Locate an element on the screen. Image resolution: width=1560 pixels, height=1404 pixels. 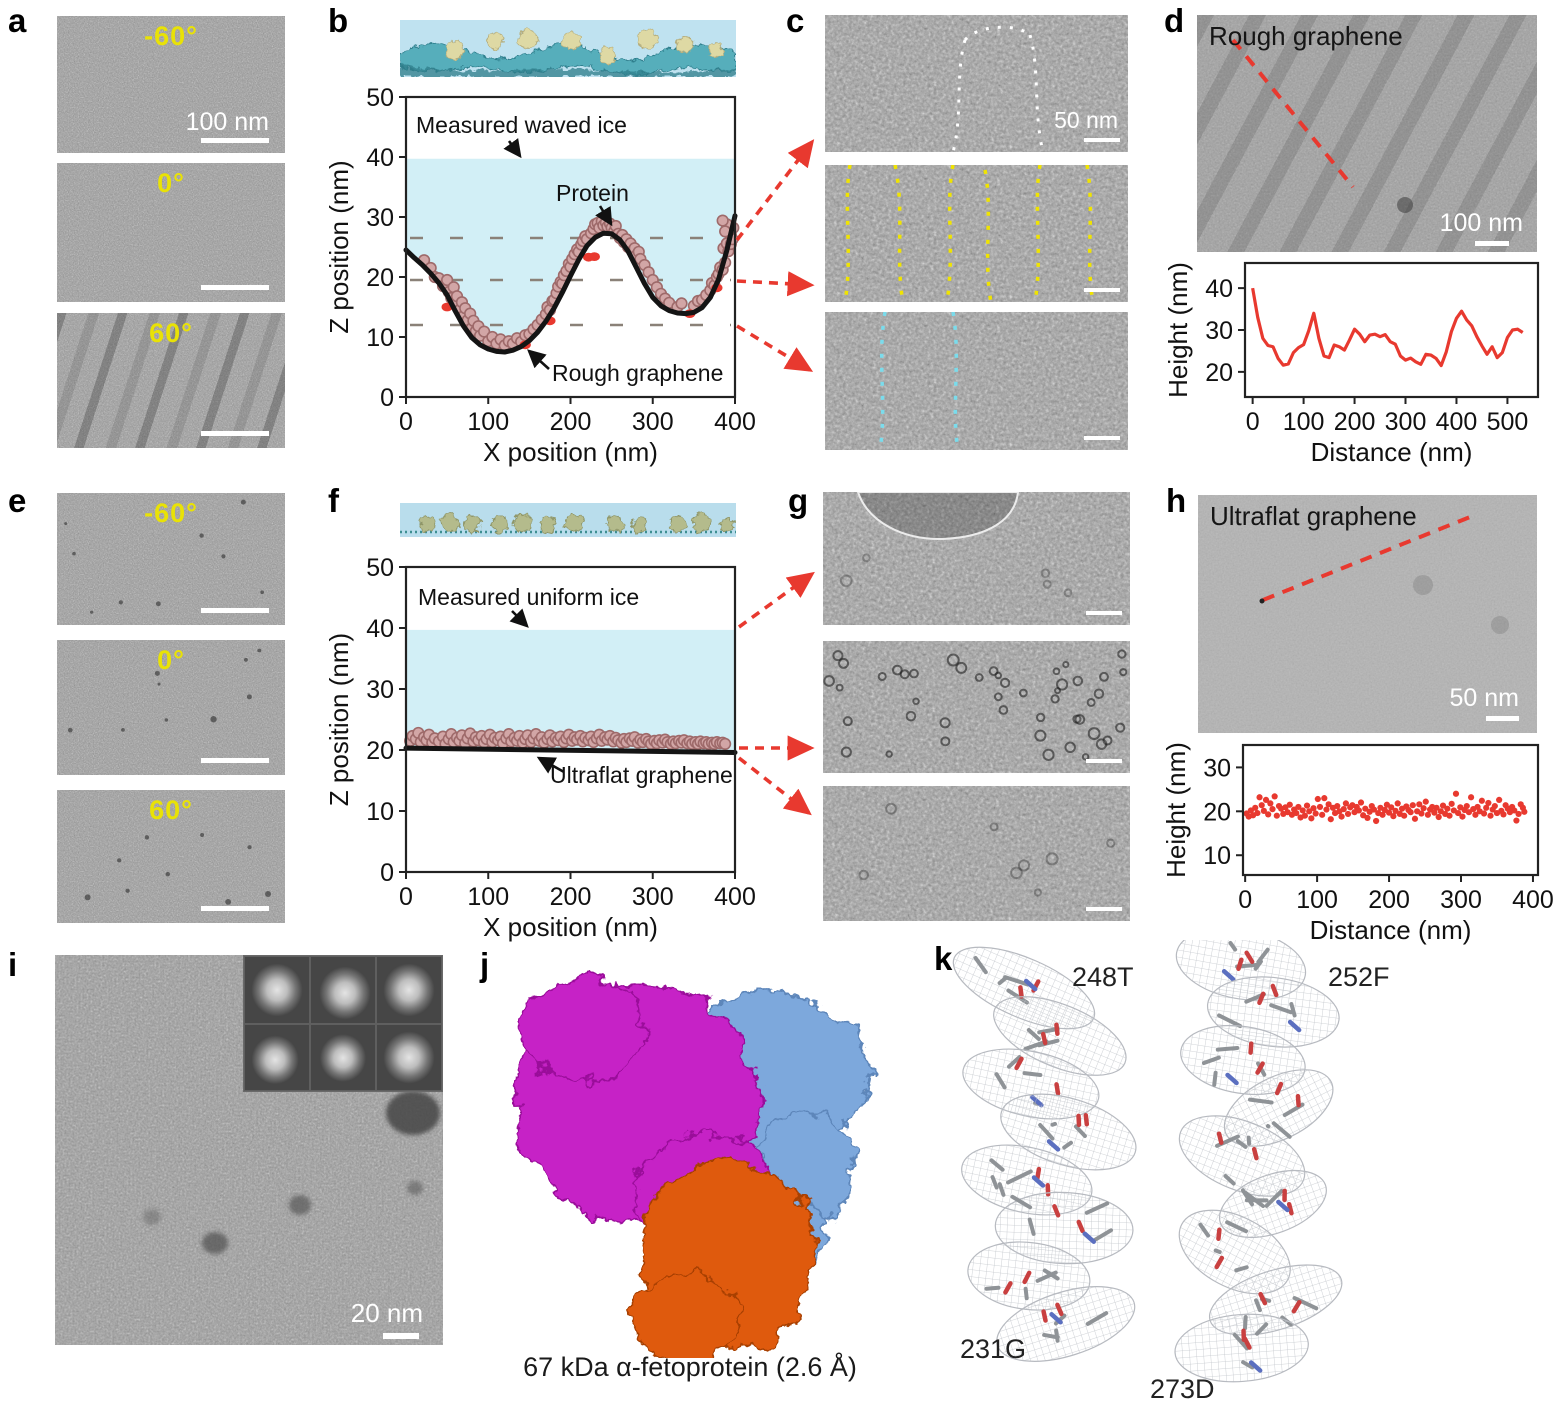
panel-c-tomo-slice-top: 50 nm is located at coordinates (976, 83).